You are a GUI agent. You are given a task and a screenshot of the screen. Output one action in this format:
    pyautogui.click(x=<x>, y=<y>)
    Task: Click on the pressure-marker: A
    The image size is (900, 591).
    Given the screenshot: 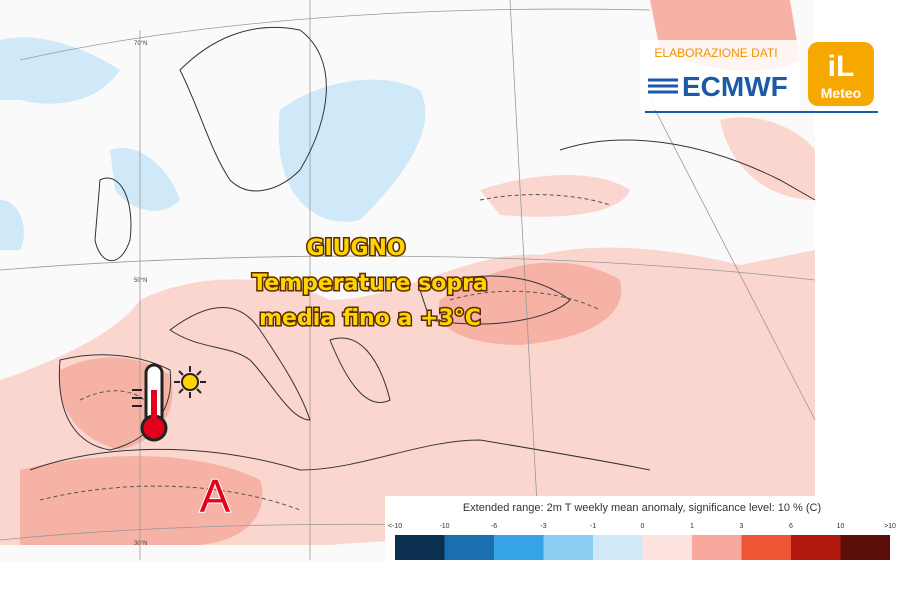 What is the action you would take?
    pyautogui.click(x=215, y=496)
    